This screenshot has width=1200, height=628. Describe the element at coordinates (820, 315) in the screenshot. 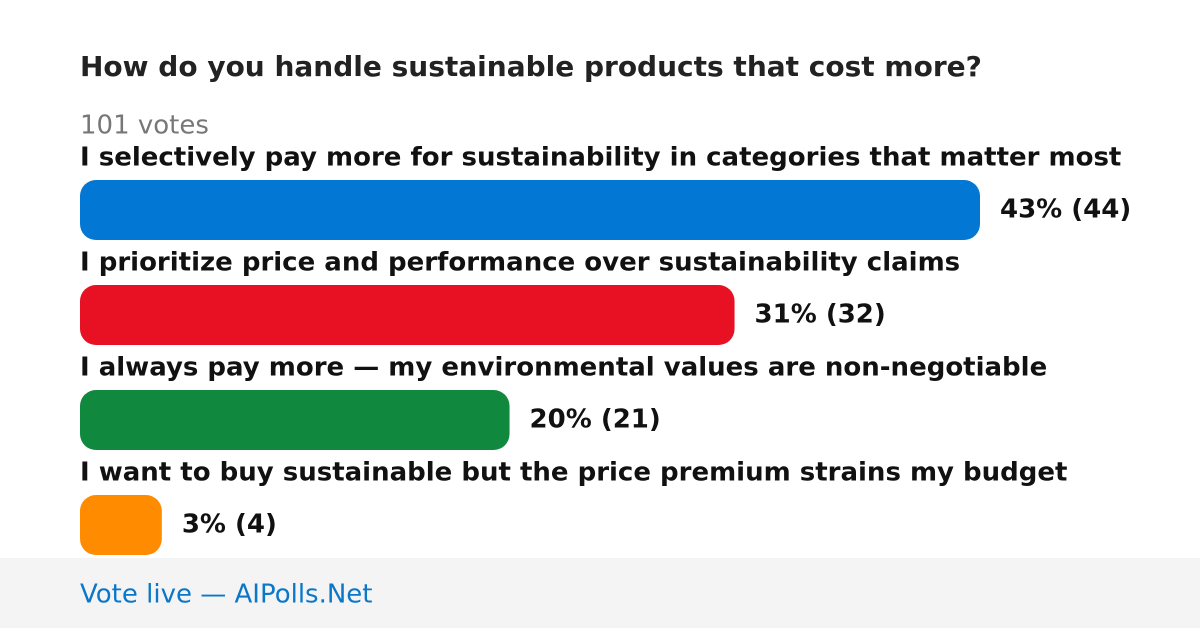

I see `value-label: 31% (32)` at that location.